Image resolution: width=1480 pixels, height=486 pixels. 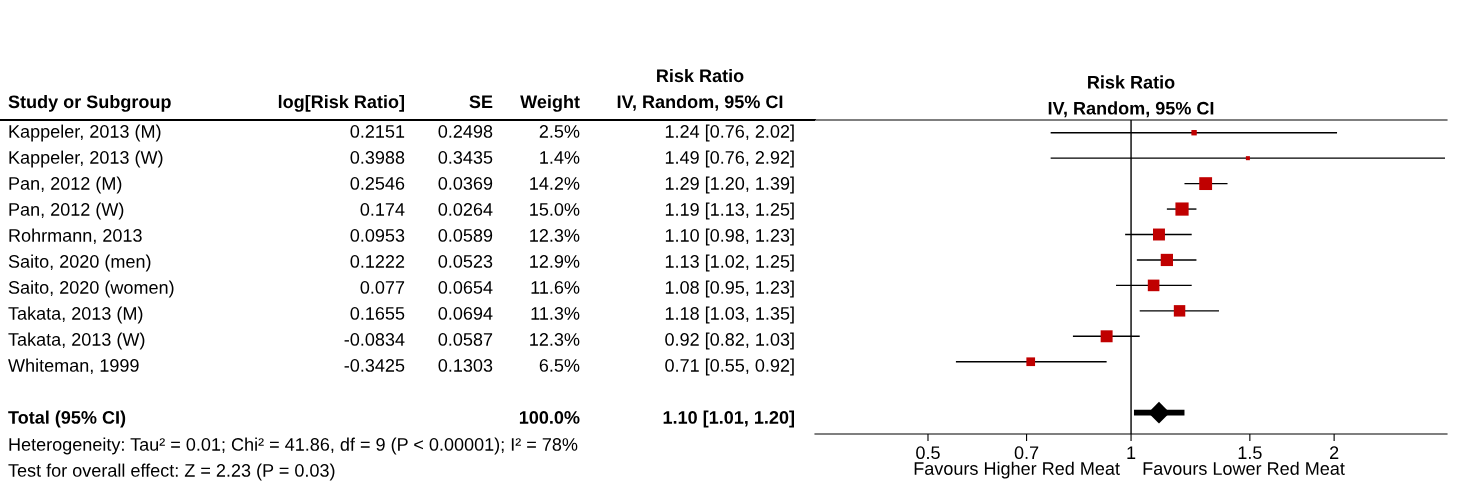 What do you see at coordinates (560, 157) in the screenshot?
I see `text: 1.4%` at bounding box center [560, 157].